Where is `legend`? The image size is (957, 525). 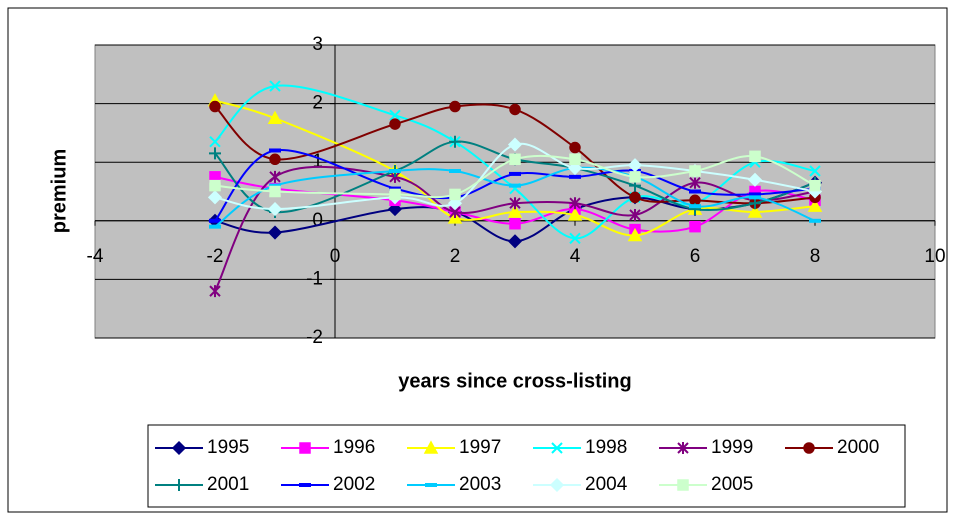
legend is located at coordinates (526, 466).